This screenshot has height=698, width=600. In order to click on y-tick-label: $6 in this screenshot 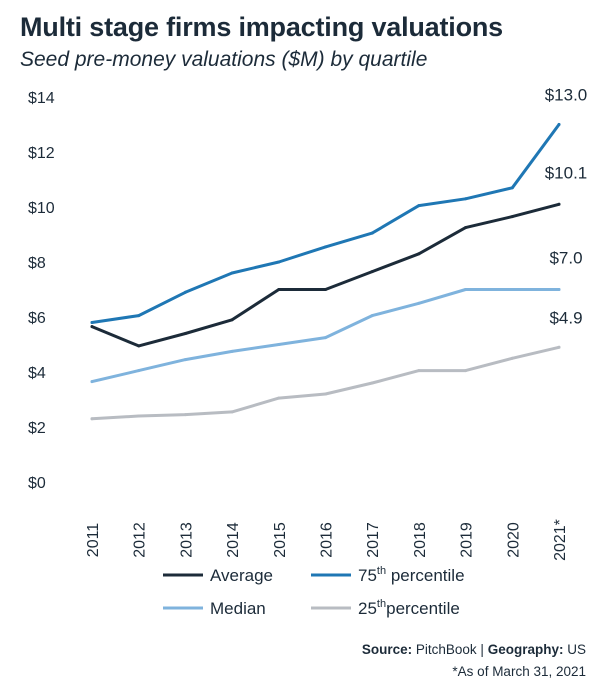, I will do `click(37, 318)`.